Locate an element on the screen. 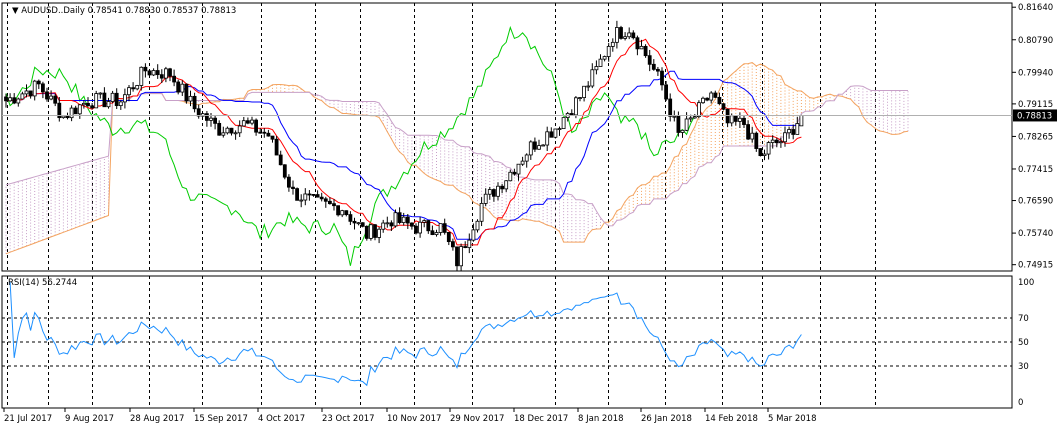 This screenshot has width=1058, height=433. x-tick-label: 9 Aug 2017 is located at coordinates (89, 419).